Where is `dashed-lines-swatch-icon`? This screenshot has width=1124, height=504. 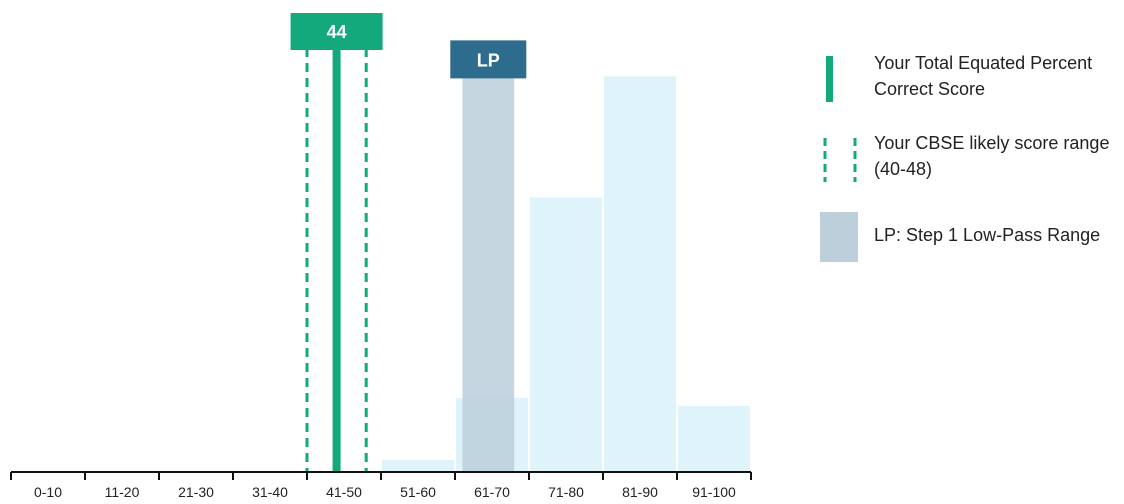 dashed-lines-swatch-icon is located at coordinates (840, 160).